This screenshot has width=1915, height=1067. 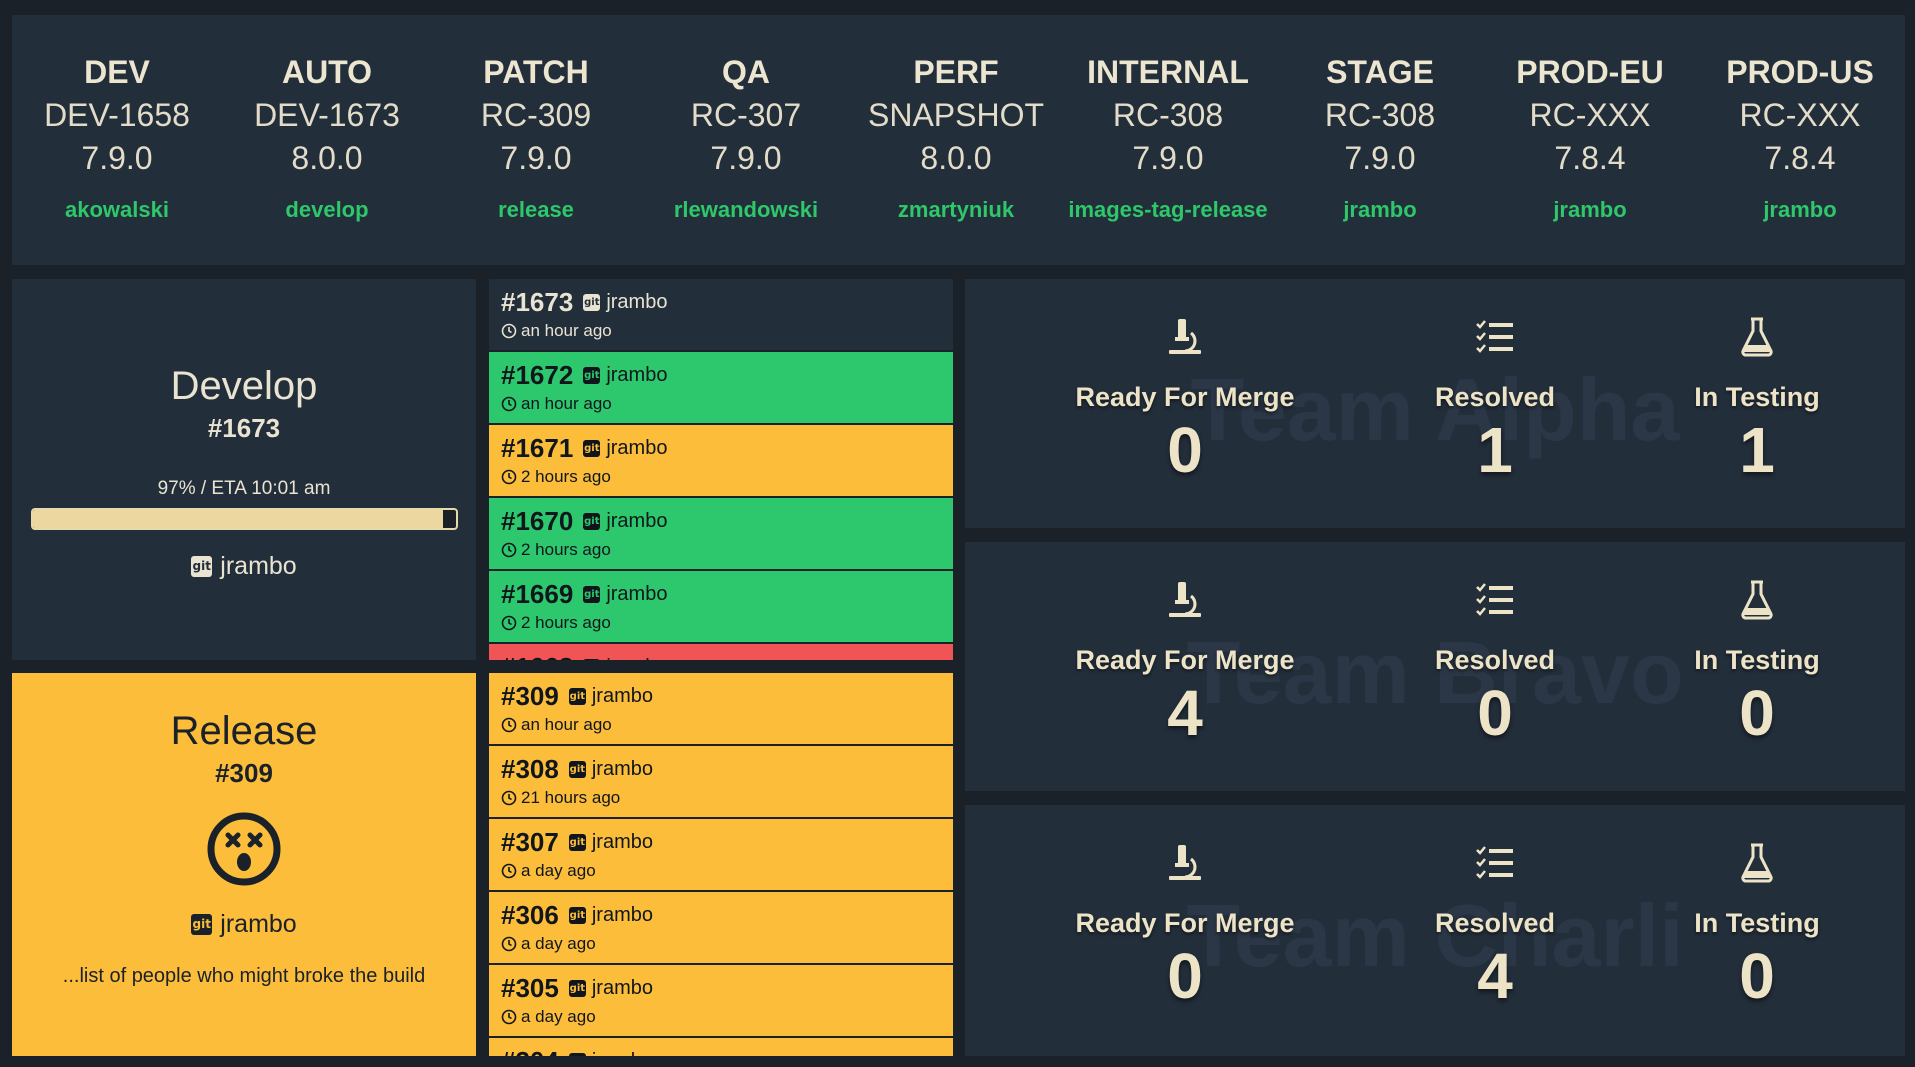 I want to click on env-build: RC-309, so click(x=536, y=115).